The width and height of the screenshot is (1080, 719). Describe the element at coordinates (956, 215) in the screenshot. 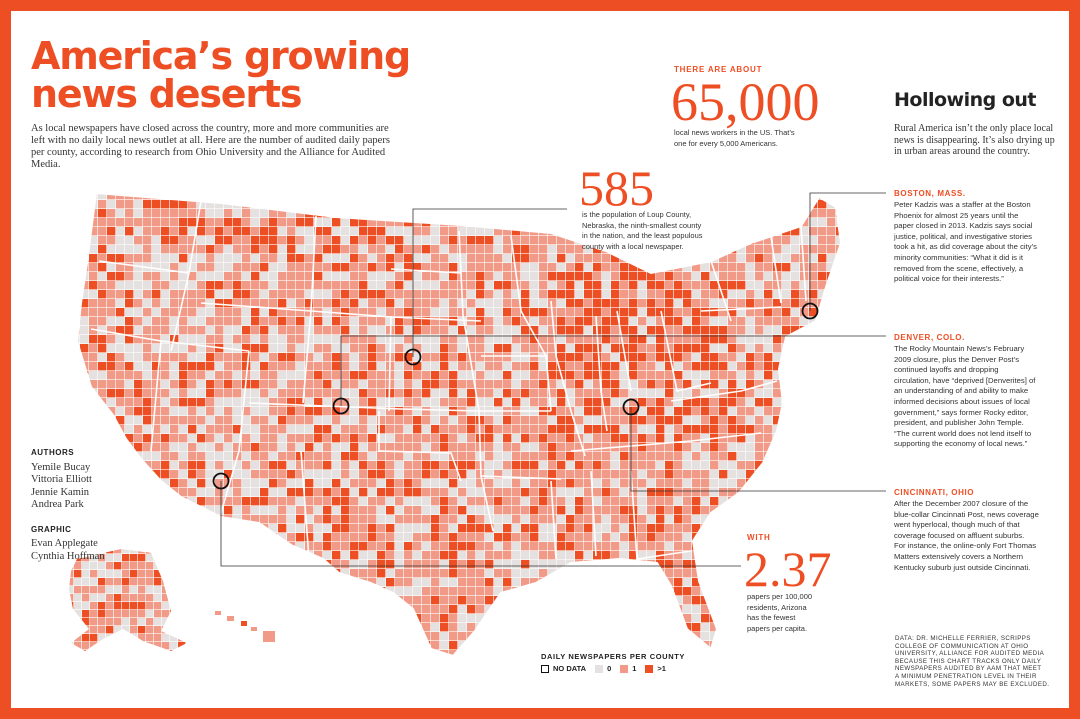

I see `case-line: Phoenix for almost 25 years until the` at that location.